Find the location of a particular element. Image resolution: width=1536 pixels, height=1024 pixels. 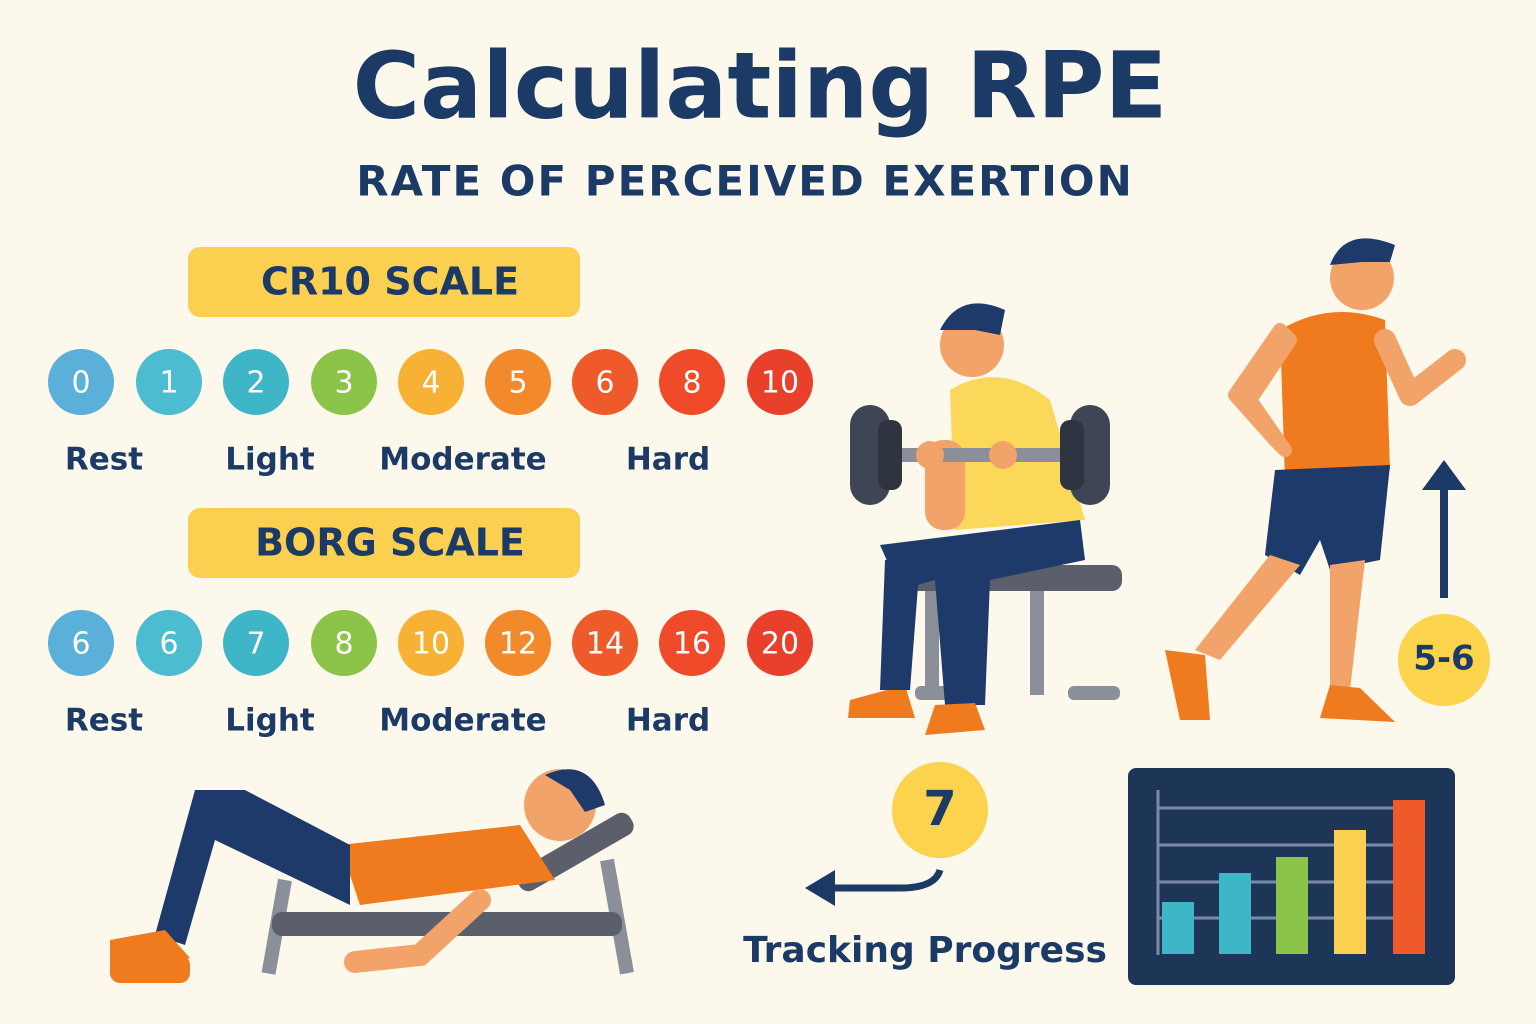

subtitle: RATE OF PERCEIVED EXERTION is located at coordinates (745, 181).